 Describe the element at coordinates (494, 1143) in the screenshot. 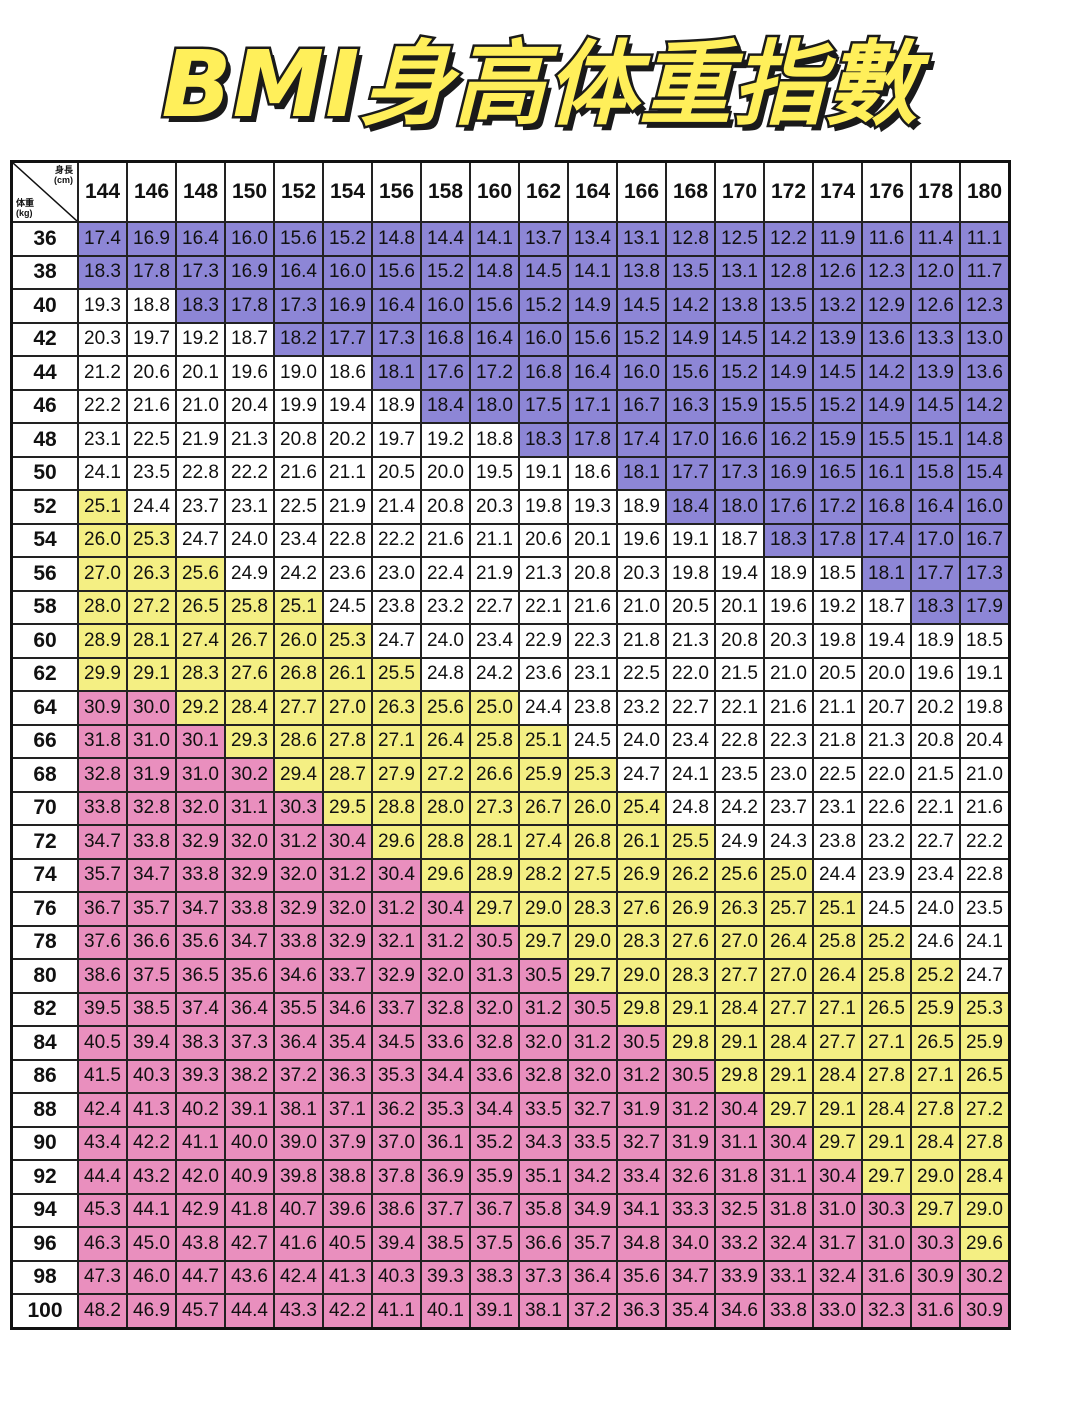

I see `bmi-cell: 35.2` at that location.